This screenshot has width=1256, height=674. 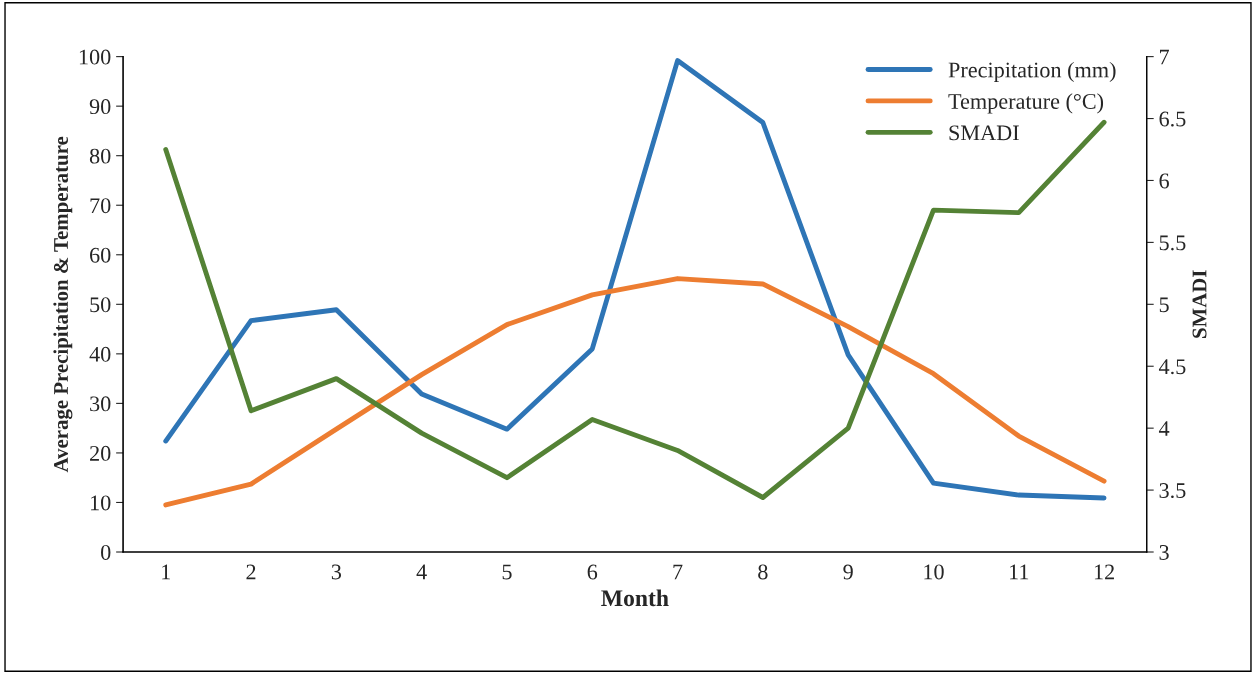 I want to click on x-tick-label: 3, so click(x=336, y=572).